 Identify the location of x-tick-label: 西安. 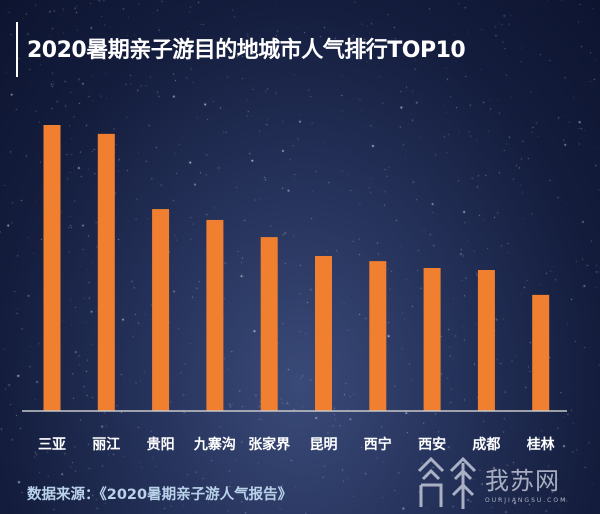
(432, 444).